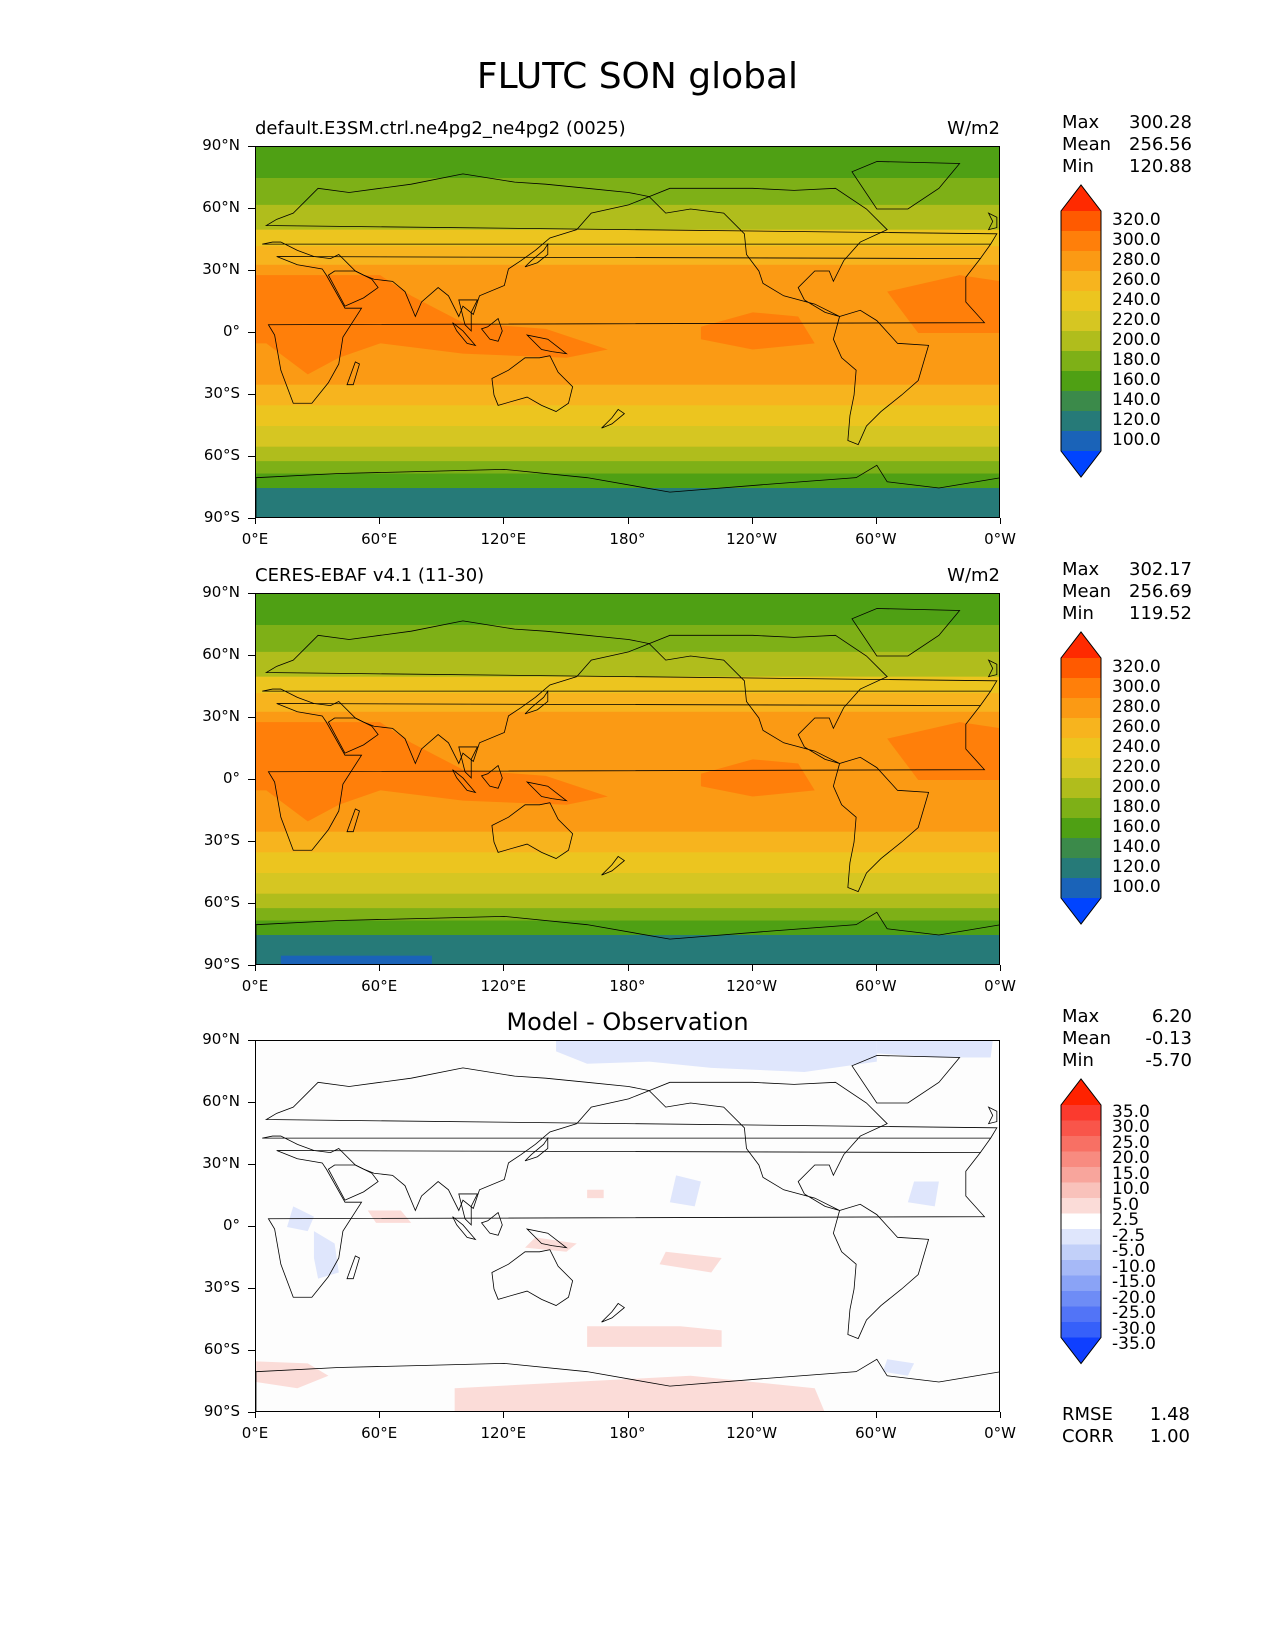 The image size is (1275, 1650). Describe the element at coordinates (1168, 1038) in the screenshot. I see `stat-value: -0.13` at that location.